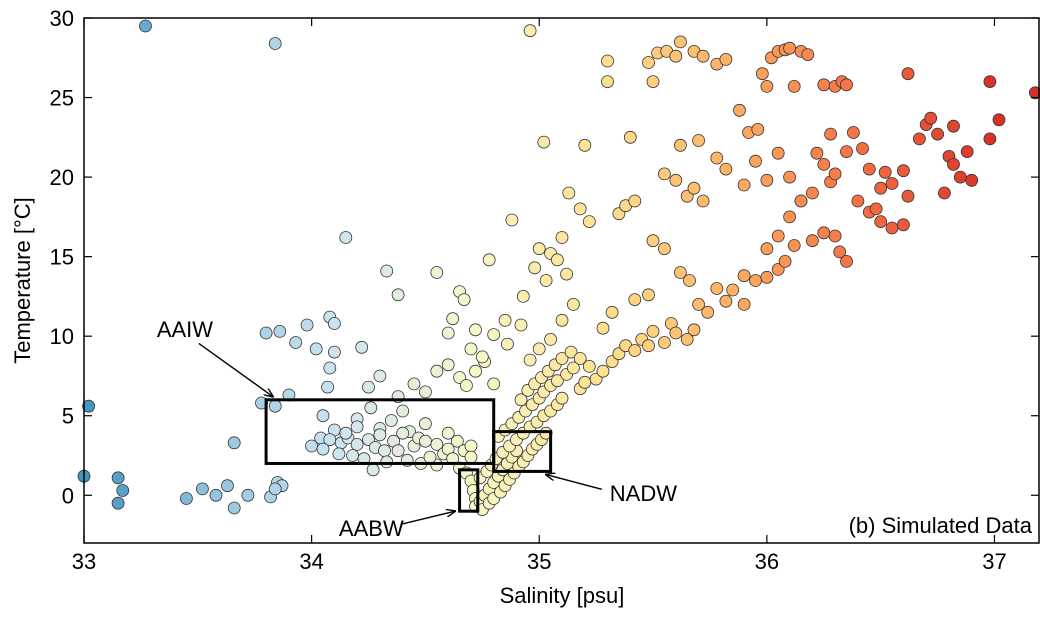 The height and width of the screenshot is (618, 1040). I want to click on x-tick-label: 35, so click(539, 561).